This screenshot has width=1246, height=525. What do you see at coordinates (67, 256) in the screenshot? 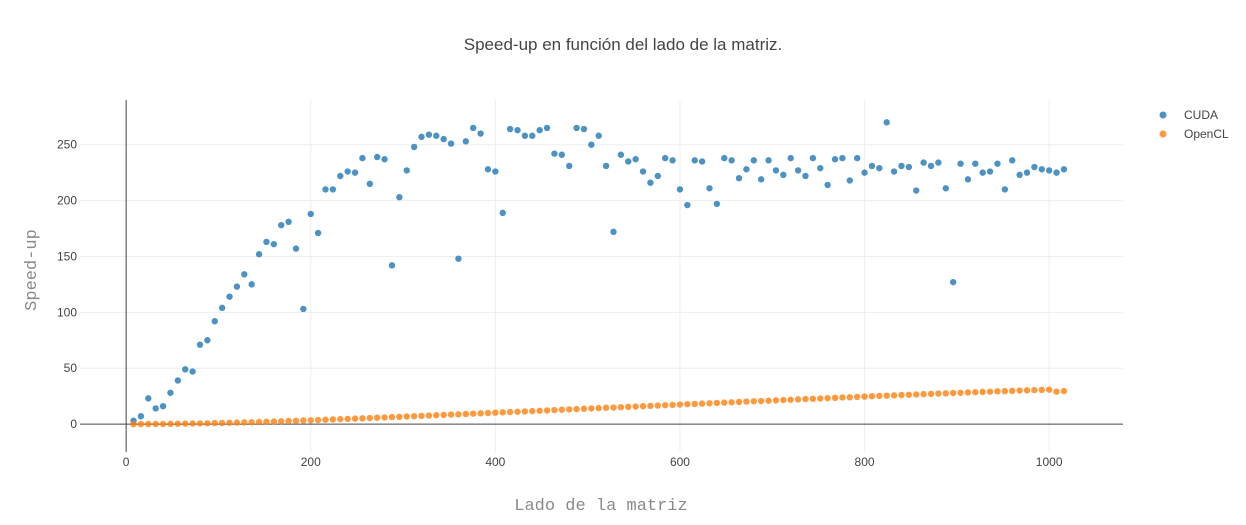
I see `y-tick-label: 150` at bounding box center [67, 256].